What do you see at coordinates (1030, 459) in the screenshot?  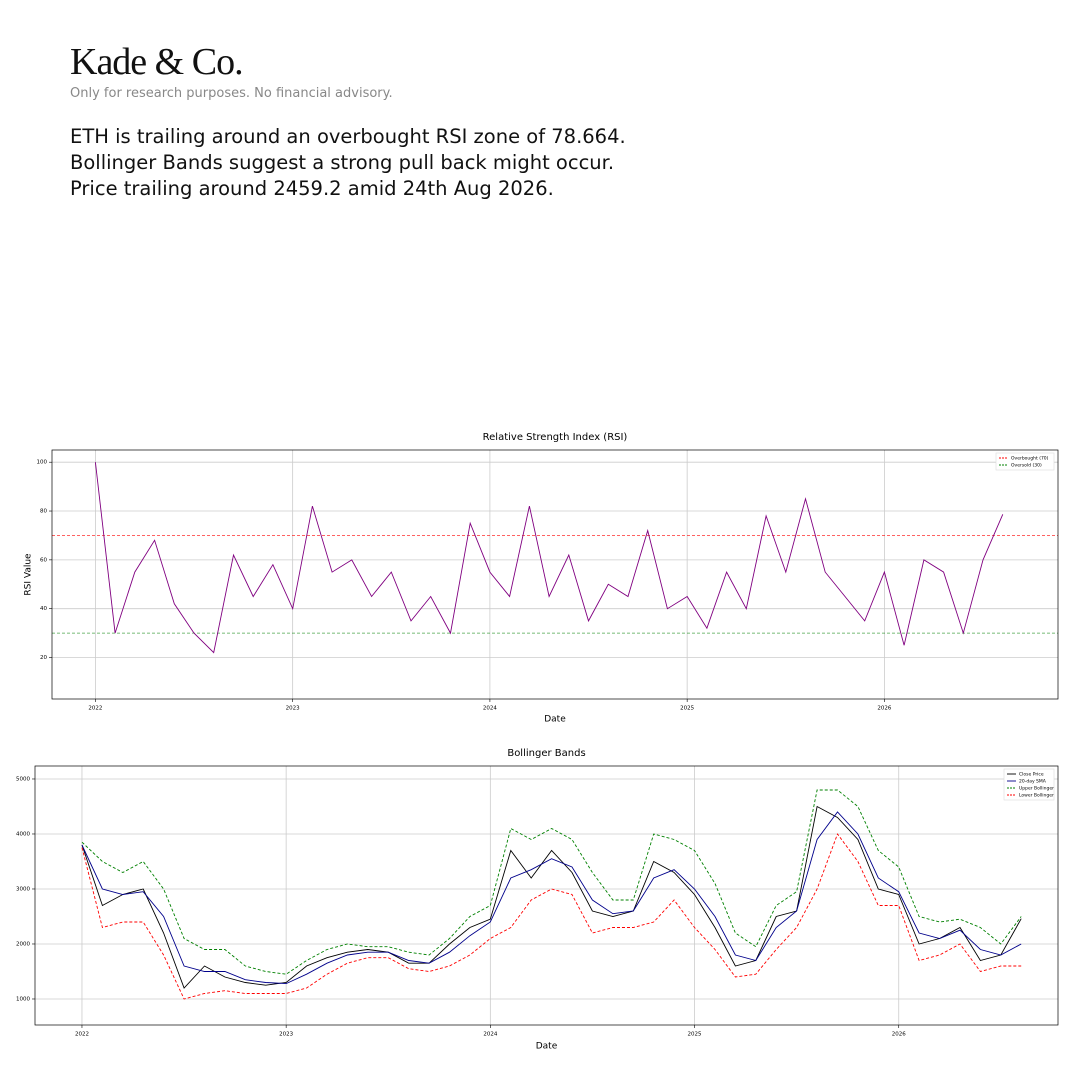 I see `legend-label: Overbought (70)` at bounding box center [1030, 459].